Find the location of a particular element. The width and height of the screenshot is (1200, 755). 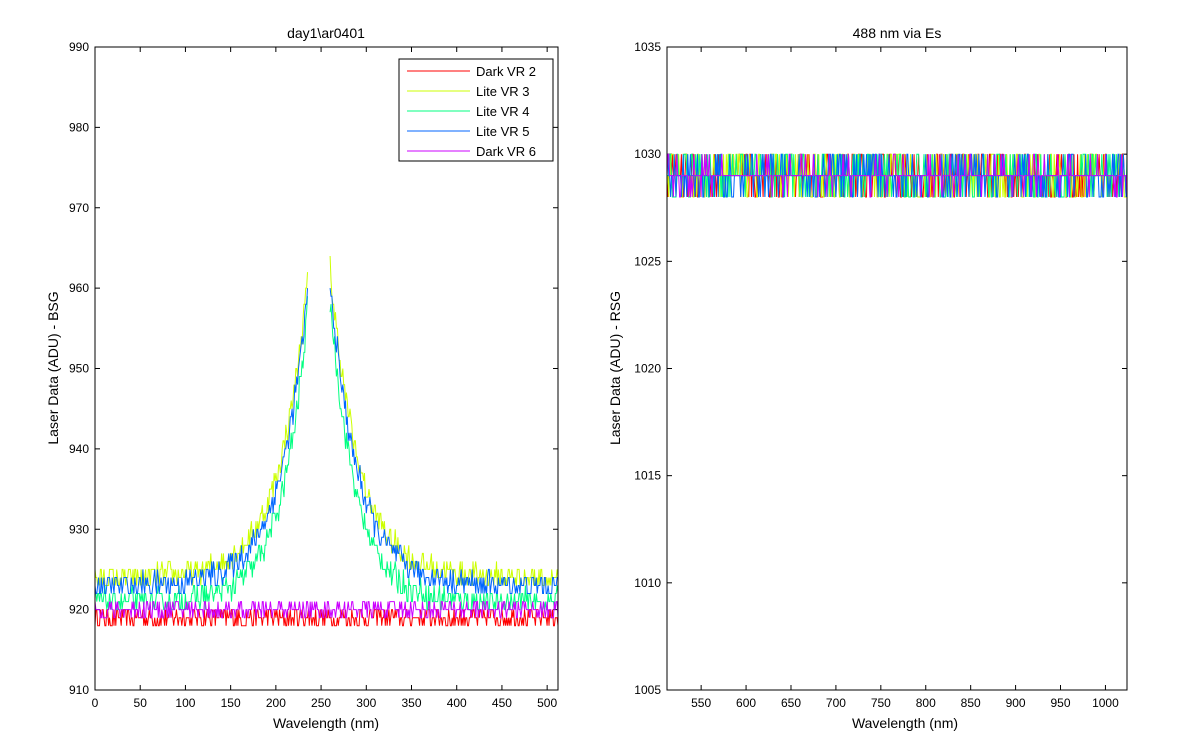

x-tick-label: 50 is located at coordinates (141, 703).